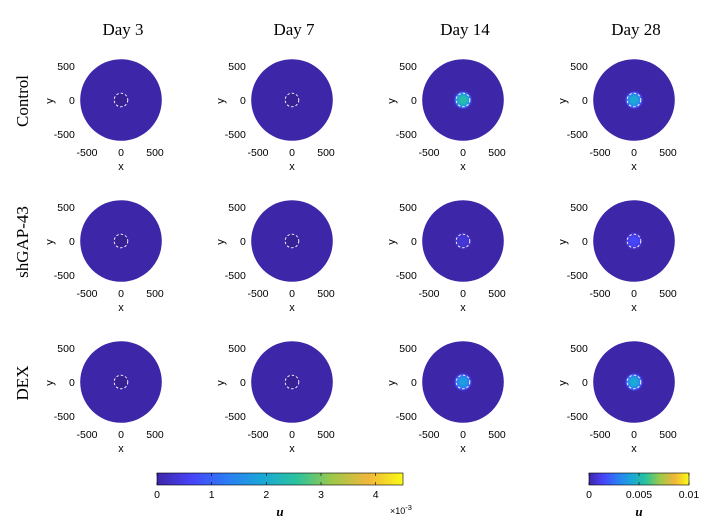 This screenshot has height=527, width=704. What do you see at coordinates (446, 116) in the screenshot?
I see `panel-control-day-14: 500 0 -500-500 0 500 x y` at bounding box center [446, 116].